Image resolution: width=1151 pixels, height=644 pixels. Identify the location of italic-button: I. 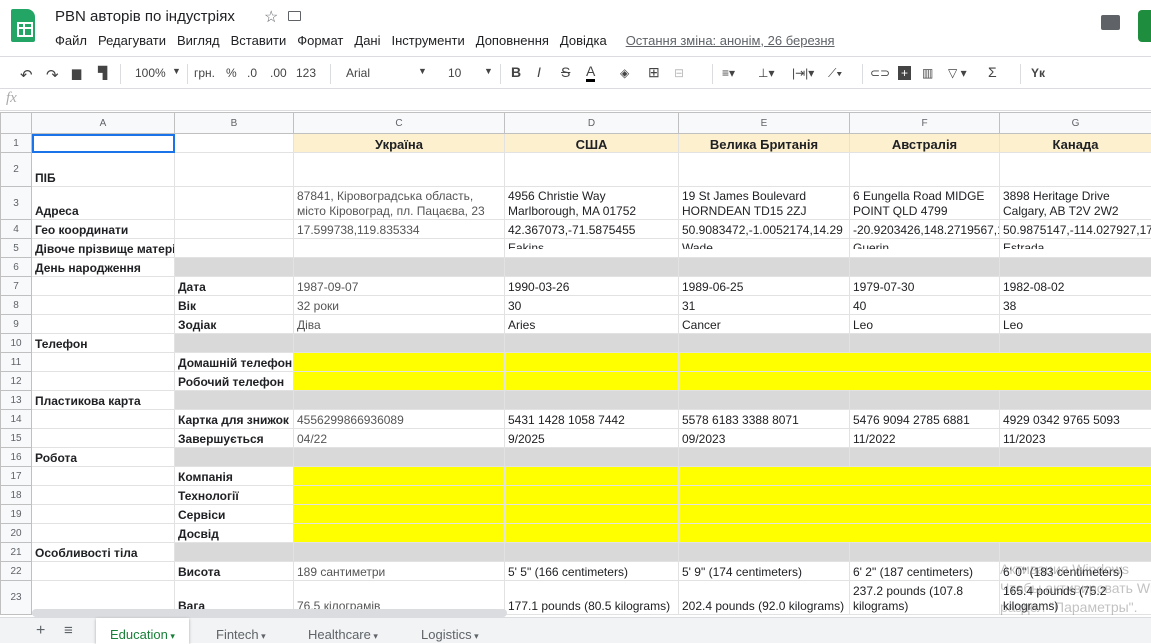
(539, 72).